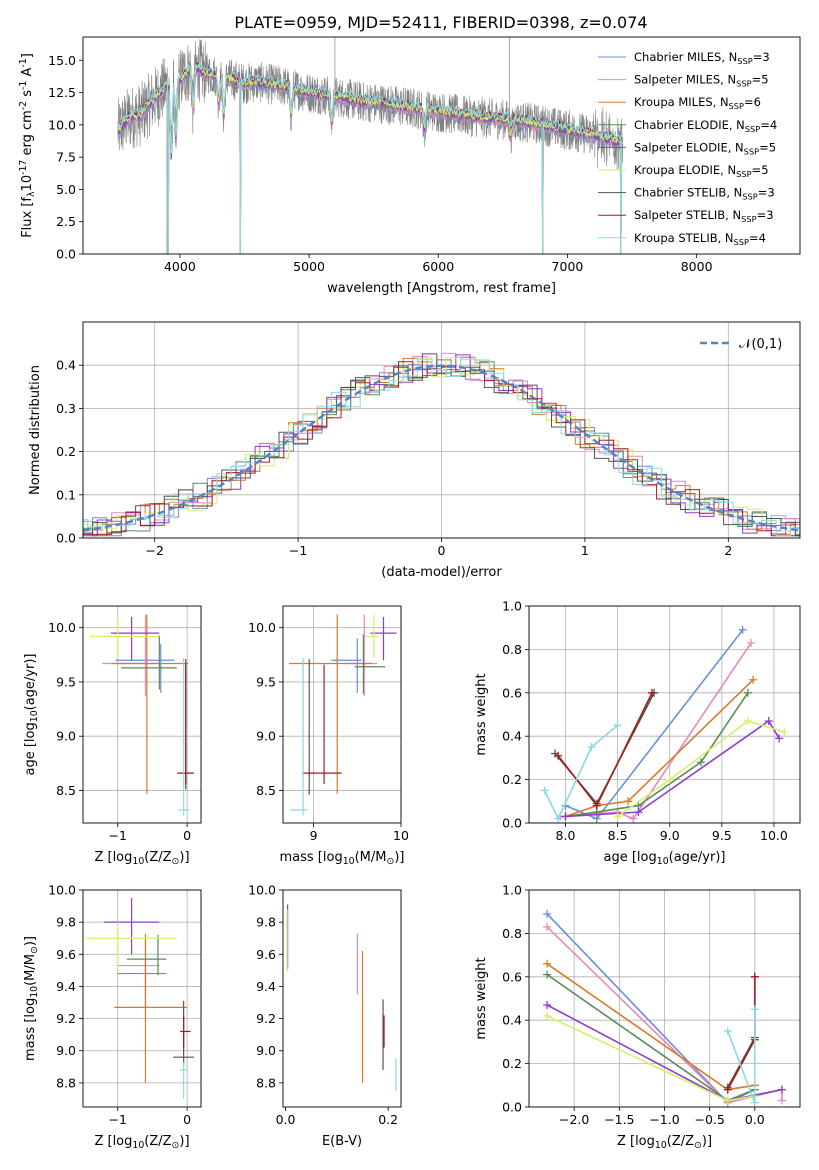 This screenshot has height=1170, width=819. I want to click on x-tick-label: 2, so click(728, 550).